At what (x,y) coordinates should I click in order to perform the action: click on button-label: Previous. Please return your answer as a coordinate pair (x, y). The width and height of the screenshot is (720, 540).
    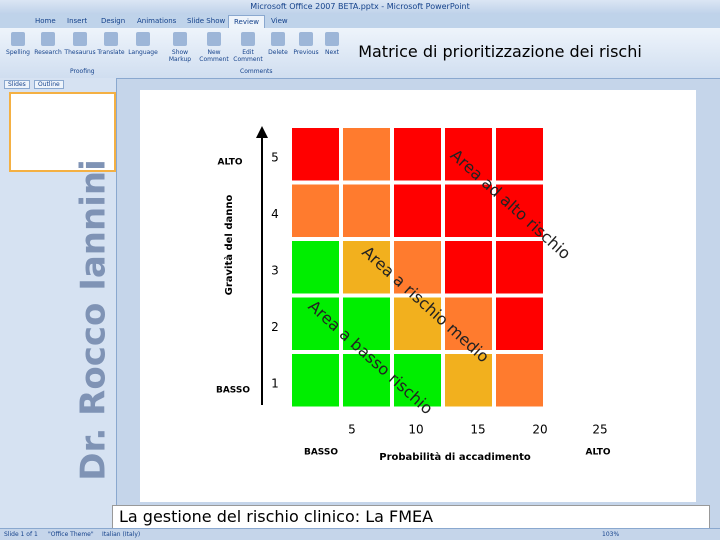
    Looking at the image, I should click on (306, 52).